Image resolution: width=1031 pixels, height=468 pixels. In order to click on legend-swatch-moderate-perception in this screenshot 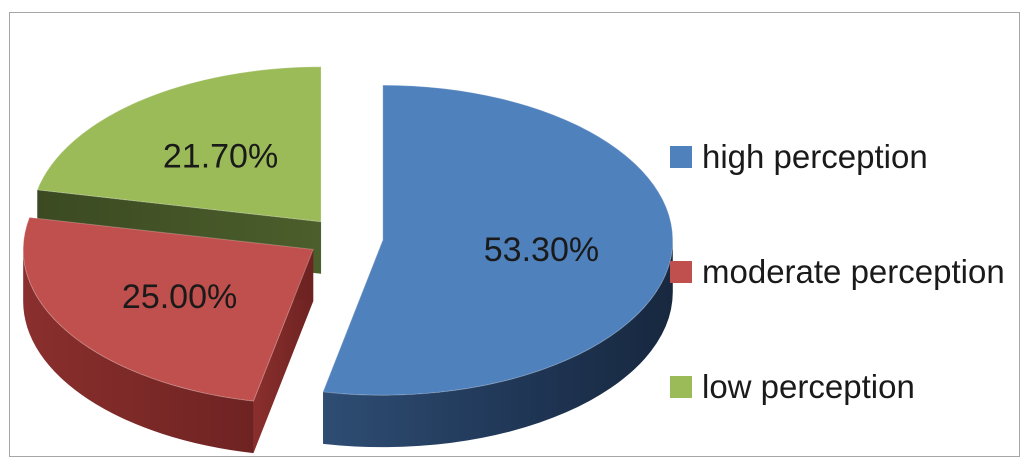, I will do `click(681, 272)`.